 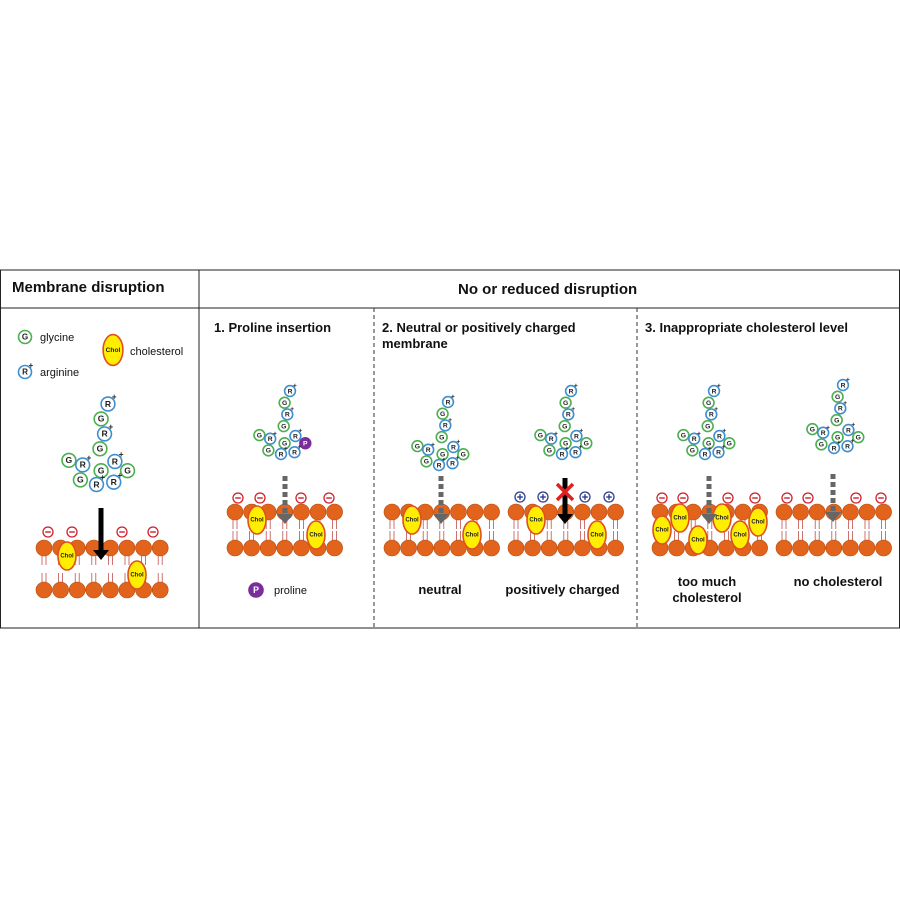 I want to click on panel-title: 1. Proline insertion, so click(x=273, y=327).